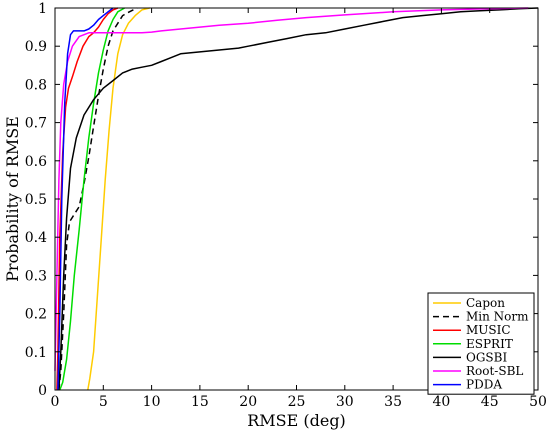 Image resolution: width=550 pixels, height=434 pixels. What do you see at coordinates (36, 162) in the screenshot?
I see `y-tick-label: 0.6` at bounding box center [36, 162].